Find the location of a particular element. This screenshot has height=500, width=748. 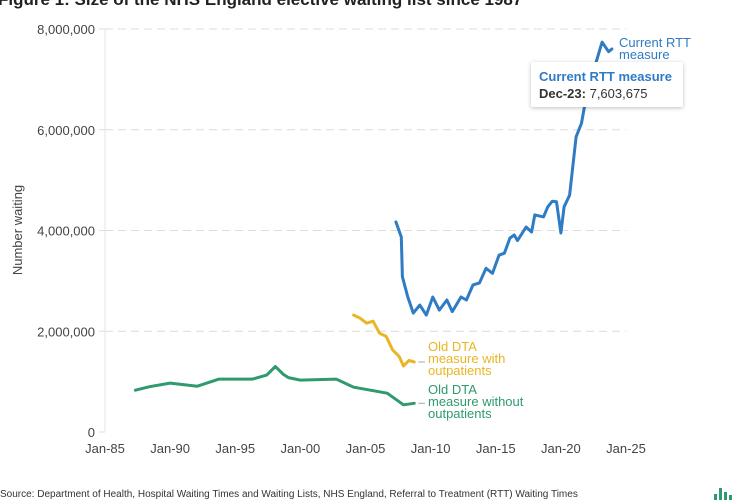

tooltip-value: 7,603,675 is located at coordinates (618, 93).